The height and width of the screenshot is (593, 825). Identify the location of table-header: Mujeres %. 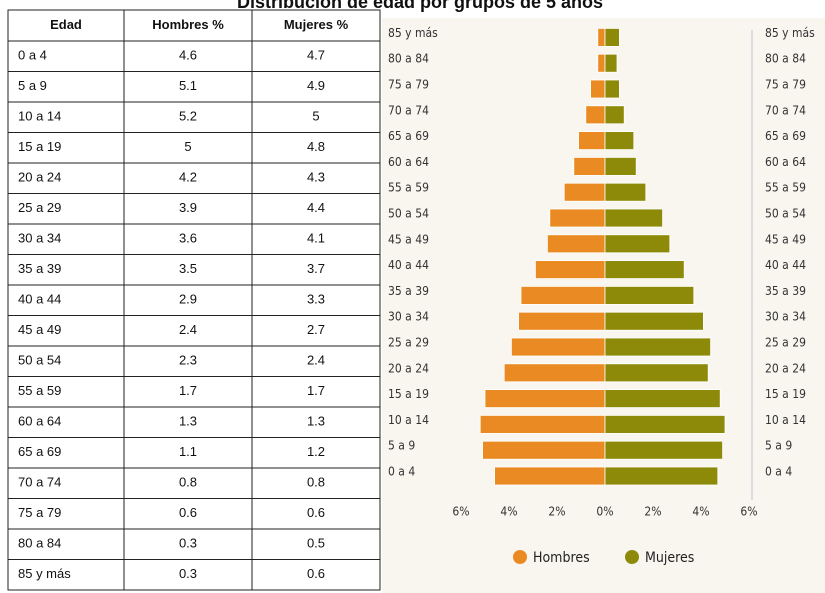
(316, 24).